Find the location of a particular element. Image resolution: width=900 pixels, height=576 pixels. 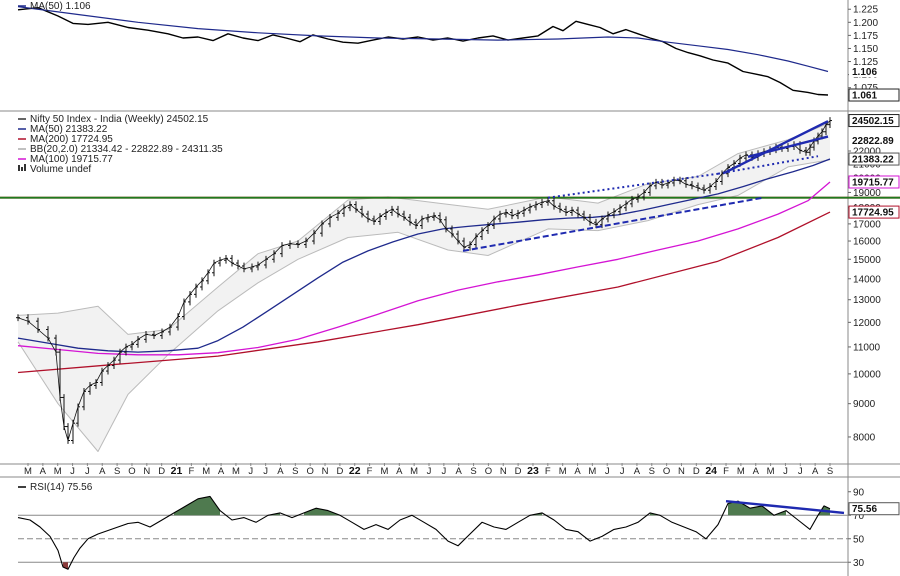

series-line-ma-50- is located at coordinates (423, 39).